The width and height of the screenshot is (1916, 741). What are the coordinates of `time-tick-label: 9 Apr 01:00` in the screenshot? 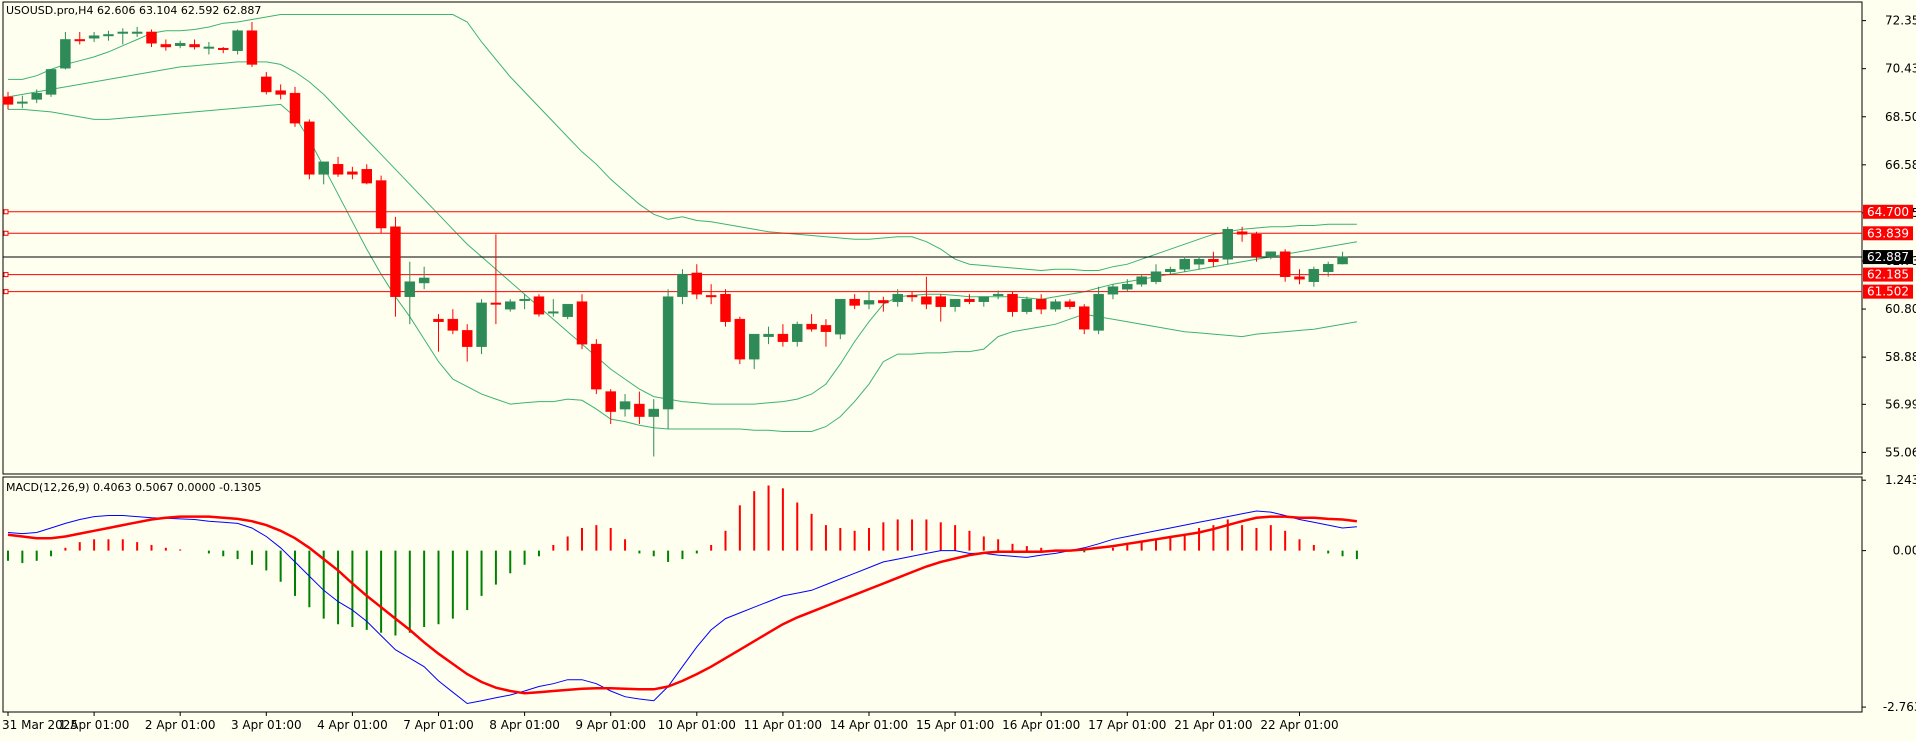 It's located at (610, 725).